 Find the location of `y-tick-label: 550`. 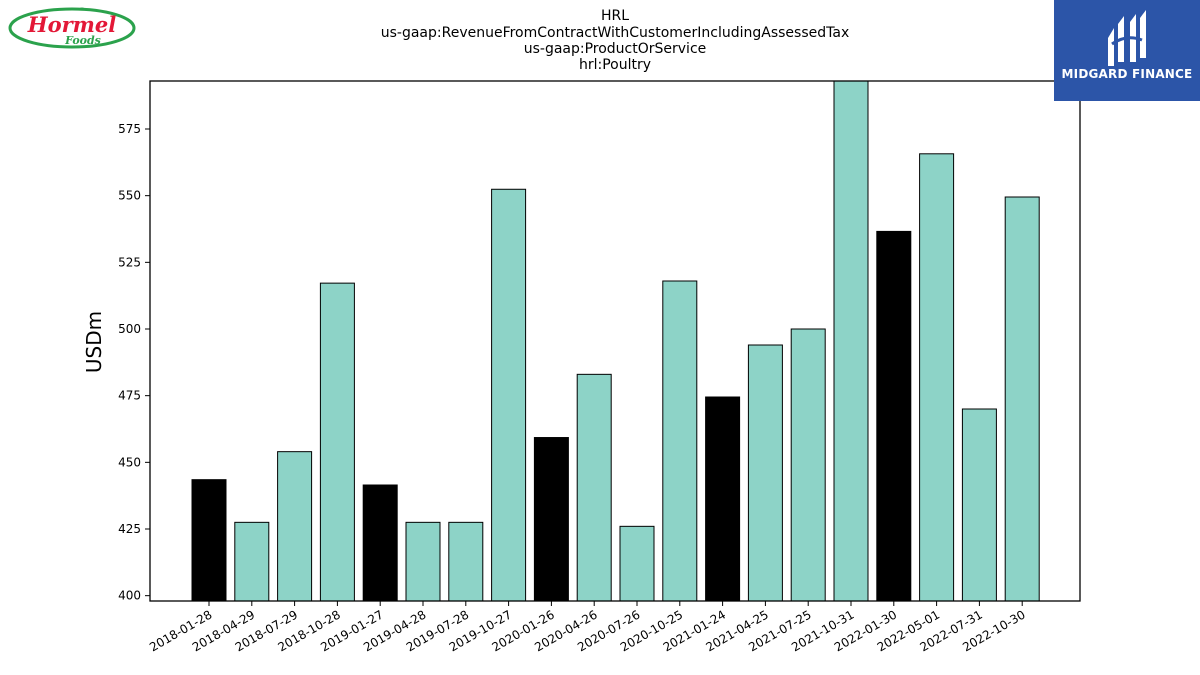

y-tick-label: 550 is located at coordinates (129, 196).